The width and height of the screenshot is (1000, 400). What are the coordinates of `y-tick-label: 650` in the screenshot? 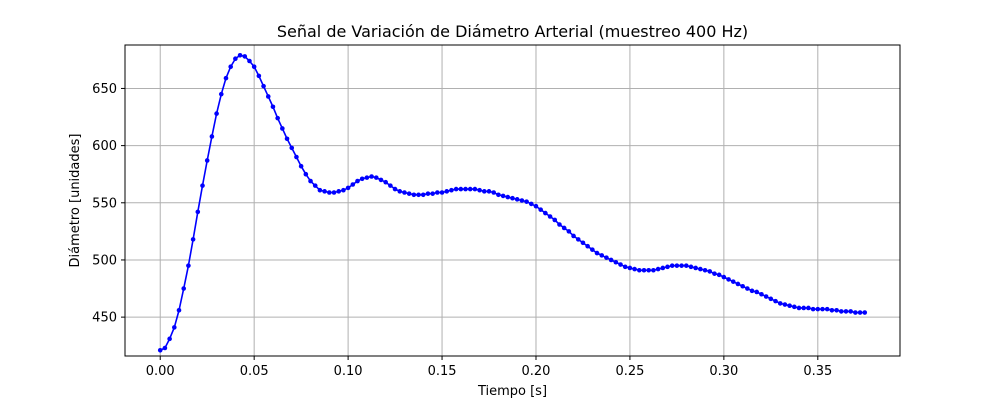 It's located at (104, 89).